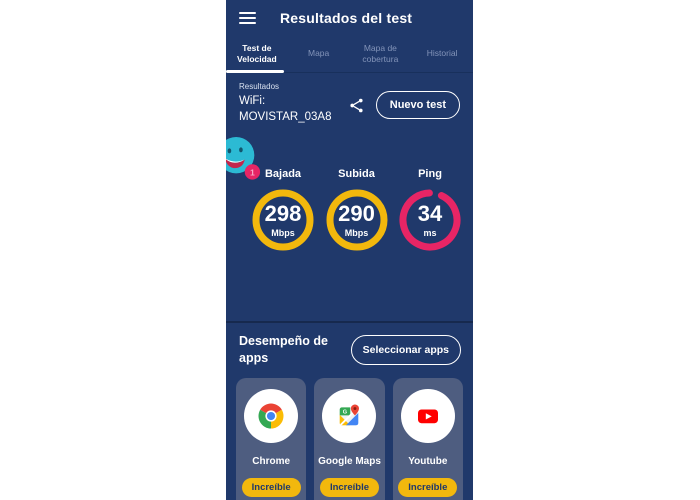 Image resolution: width=700 pixels, height=500 pixels. Describe the element at coordinates (285, 116) in the screenshot. I see `network-ssid: MOVISTAR_03A8` at that location.